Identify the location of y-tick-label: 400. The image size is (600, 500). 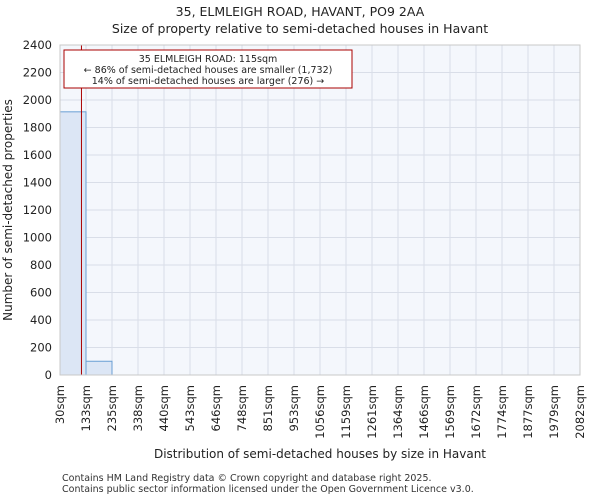
(41, 320).